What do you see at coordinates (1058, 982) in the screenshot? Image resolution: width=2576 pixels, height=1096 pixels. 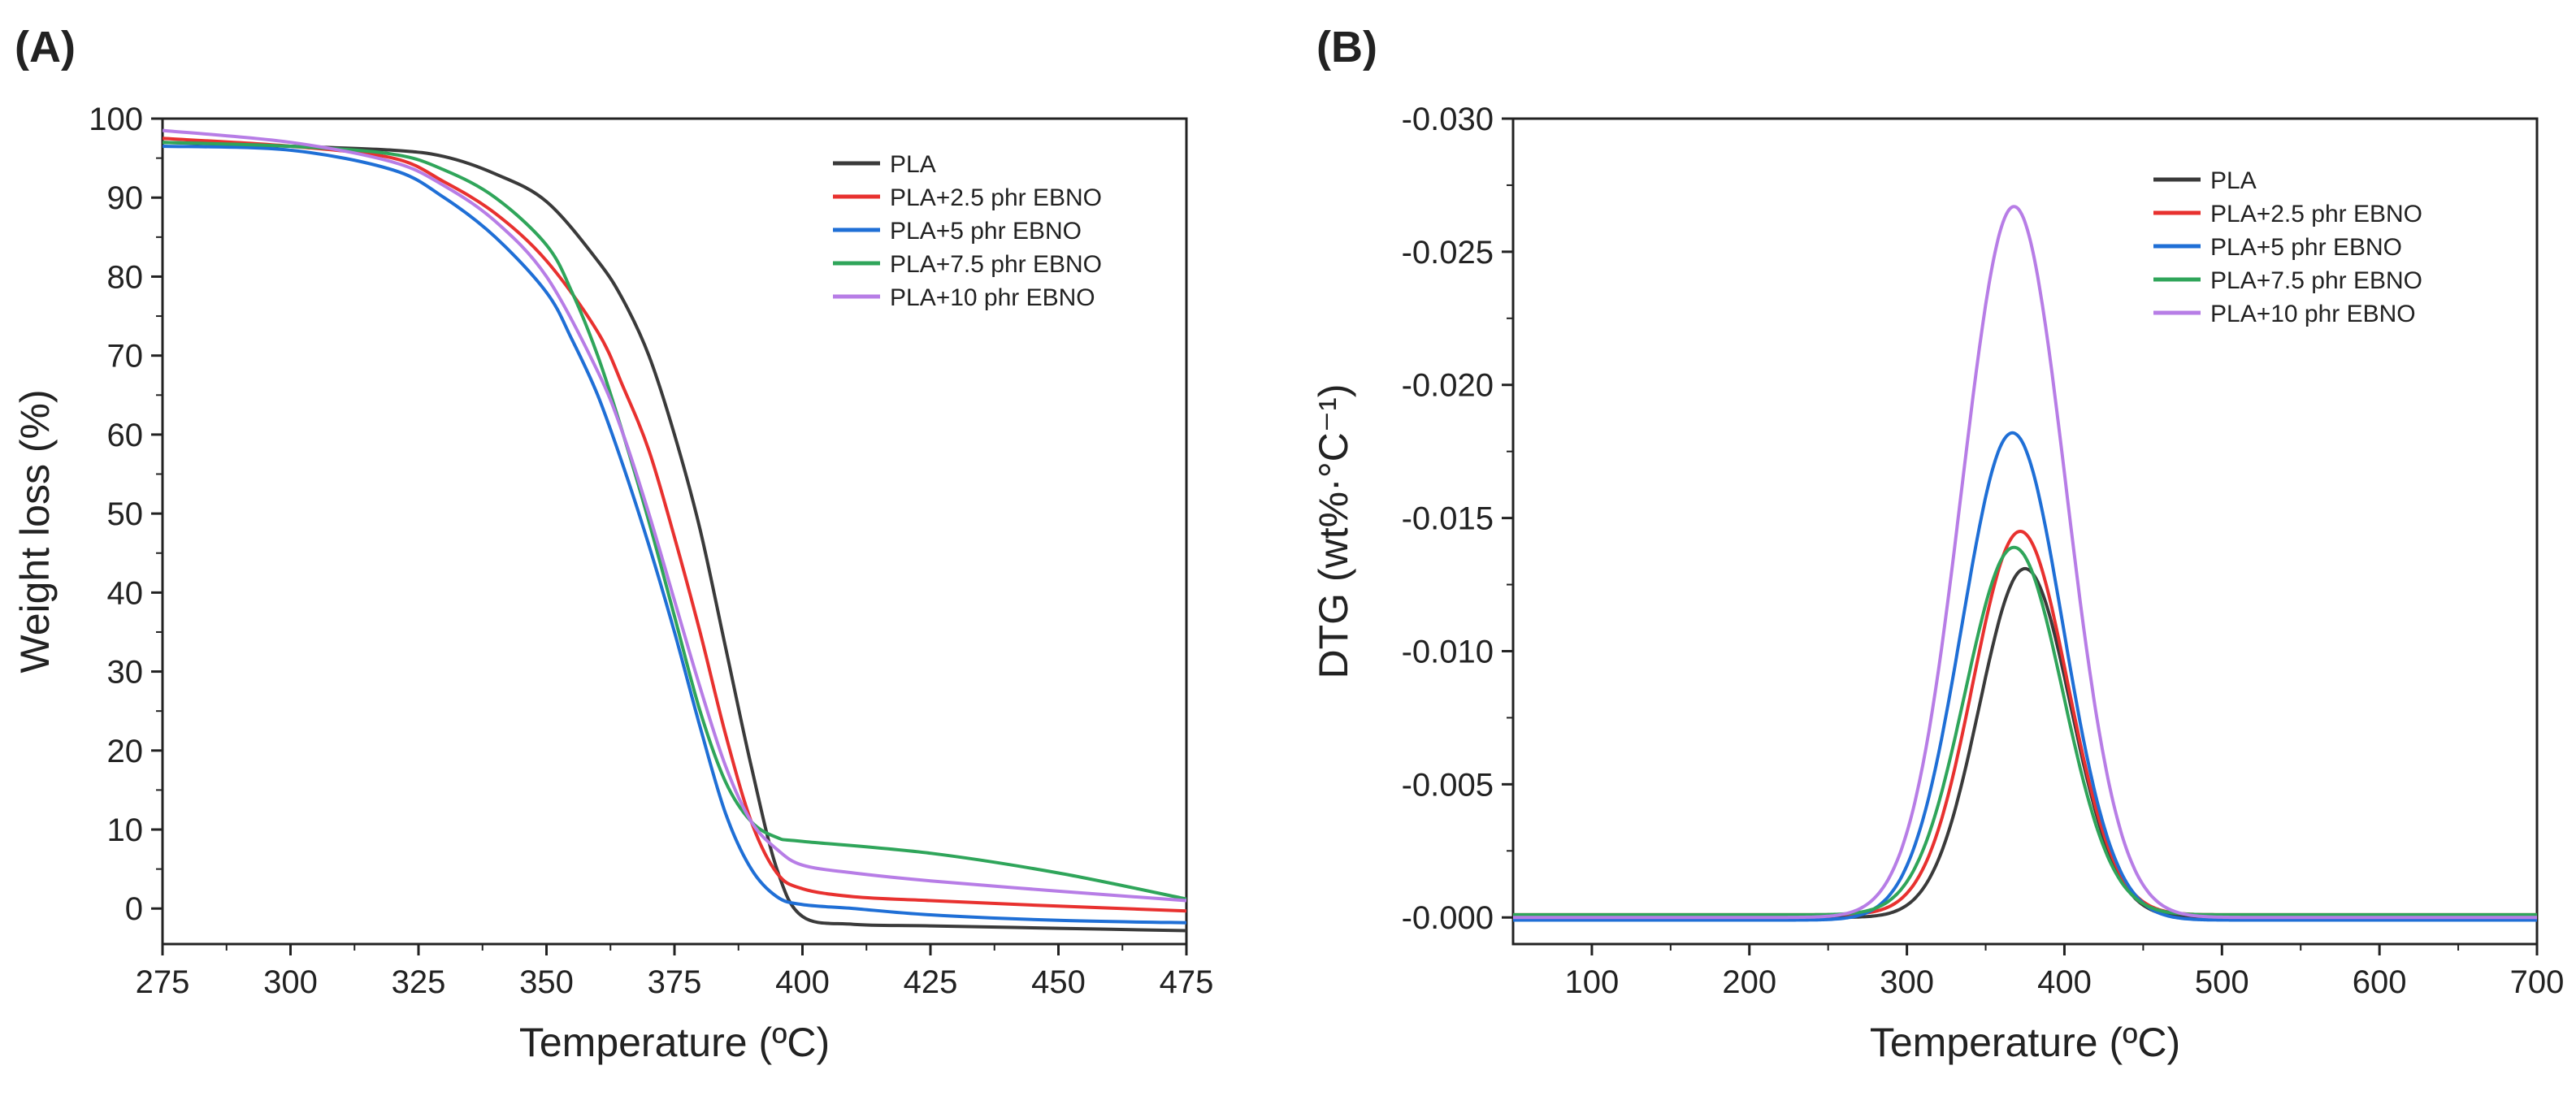 I see `x-tick-label: 450` at bounding box center [1058, 982].